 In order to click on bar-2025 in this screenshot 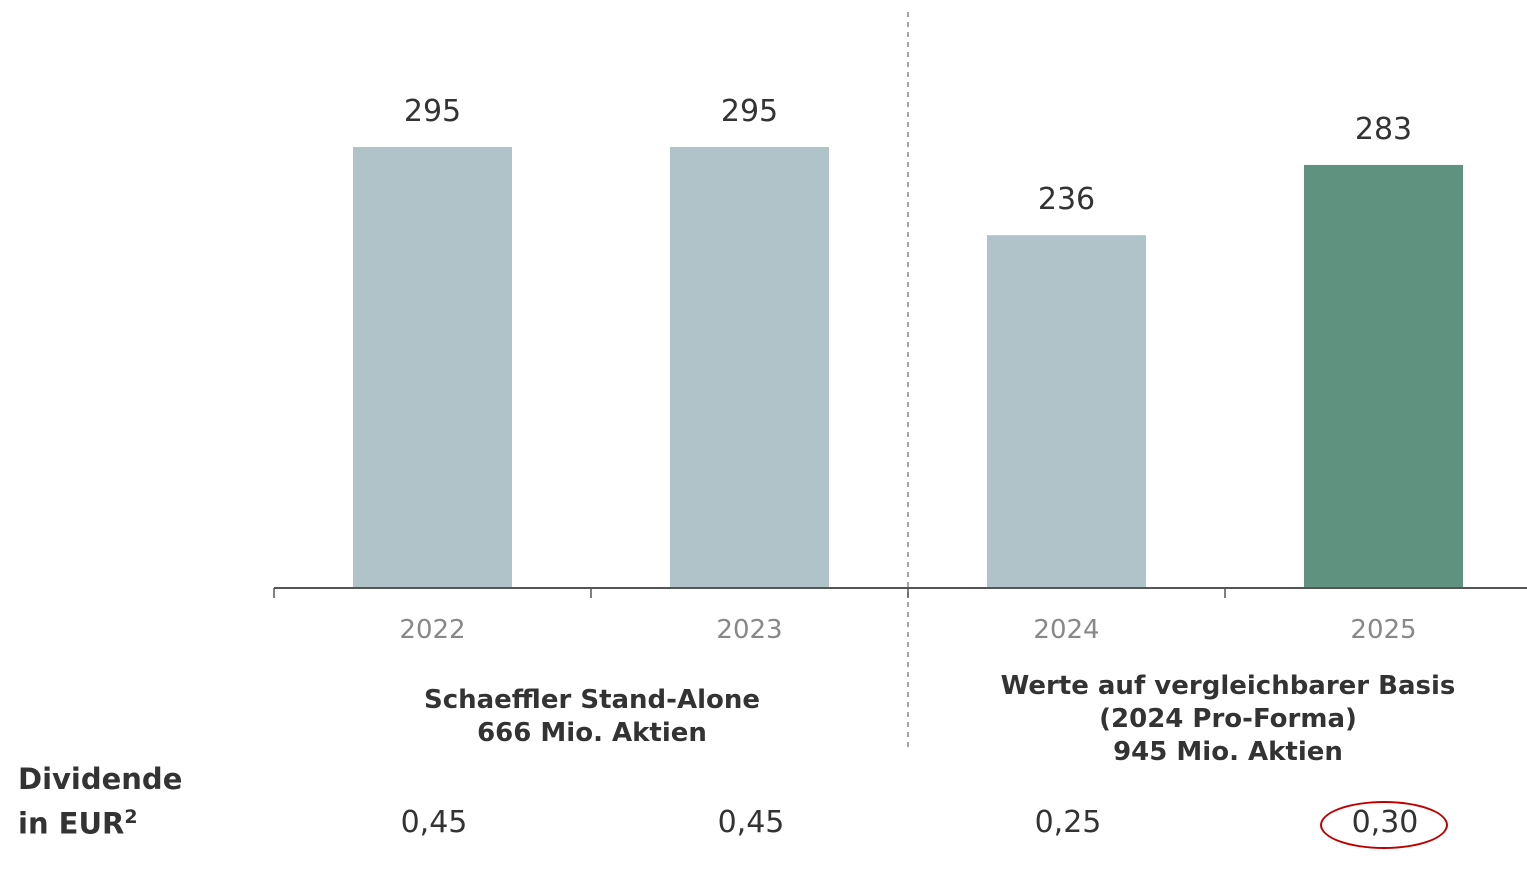, I will do `click(1383, 376)`.